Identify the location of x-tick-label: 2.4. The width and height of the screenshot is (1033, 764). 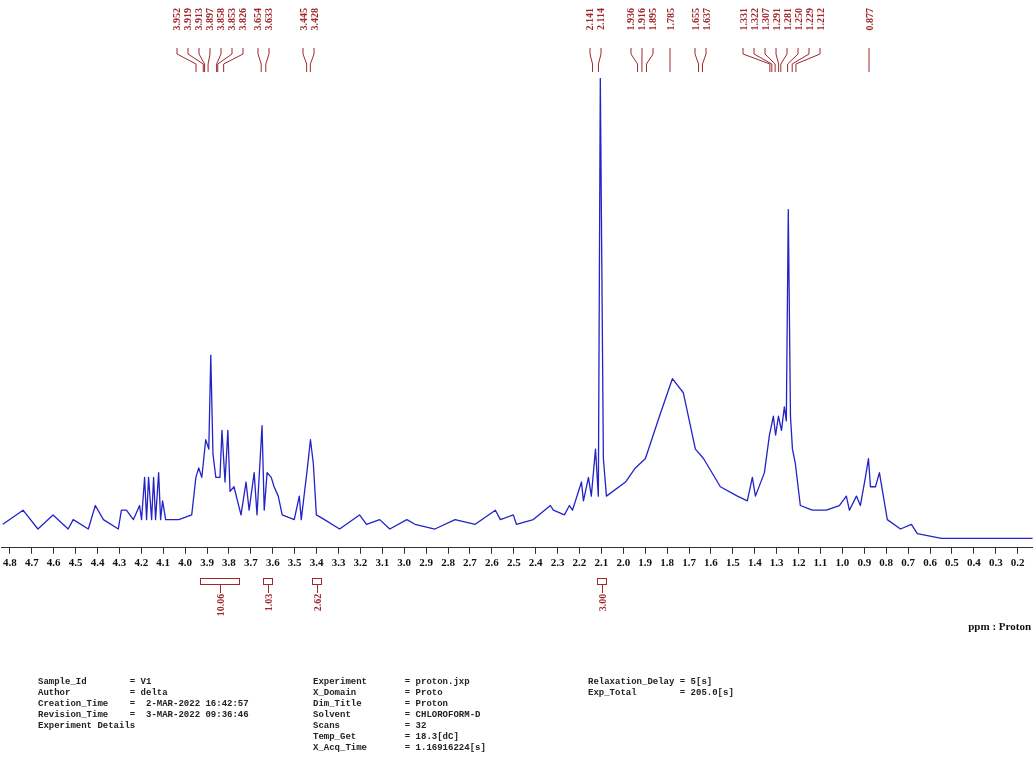
(536, 562).